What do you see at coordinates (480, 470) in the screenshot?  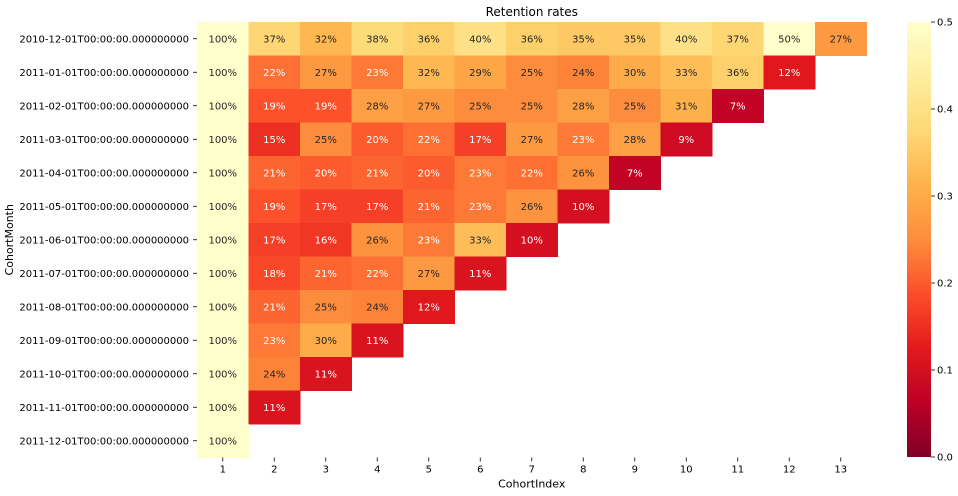 I see `x-tick-label: 6` at bounding box center [480, 470].